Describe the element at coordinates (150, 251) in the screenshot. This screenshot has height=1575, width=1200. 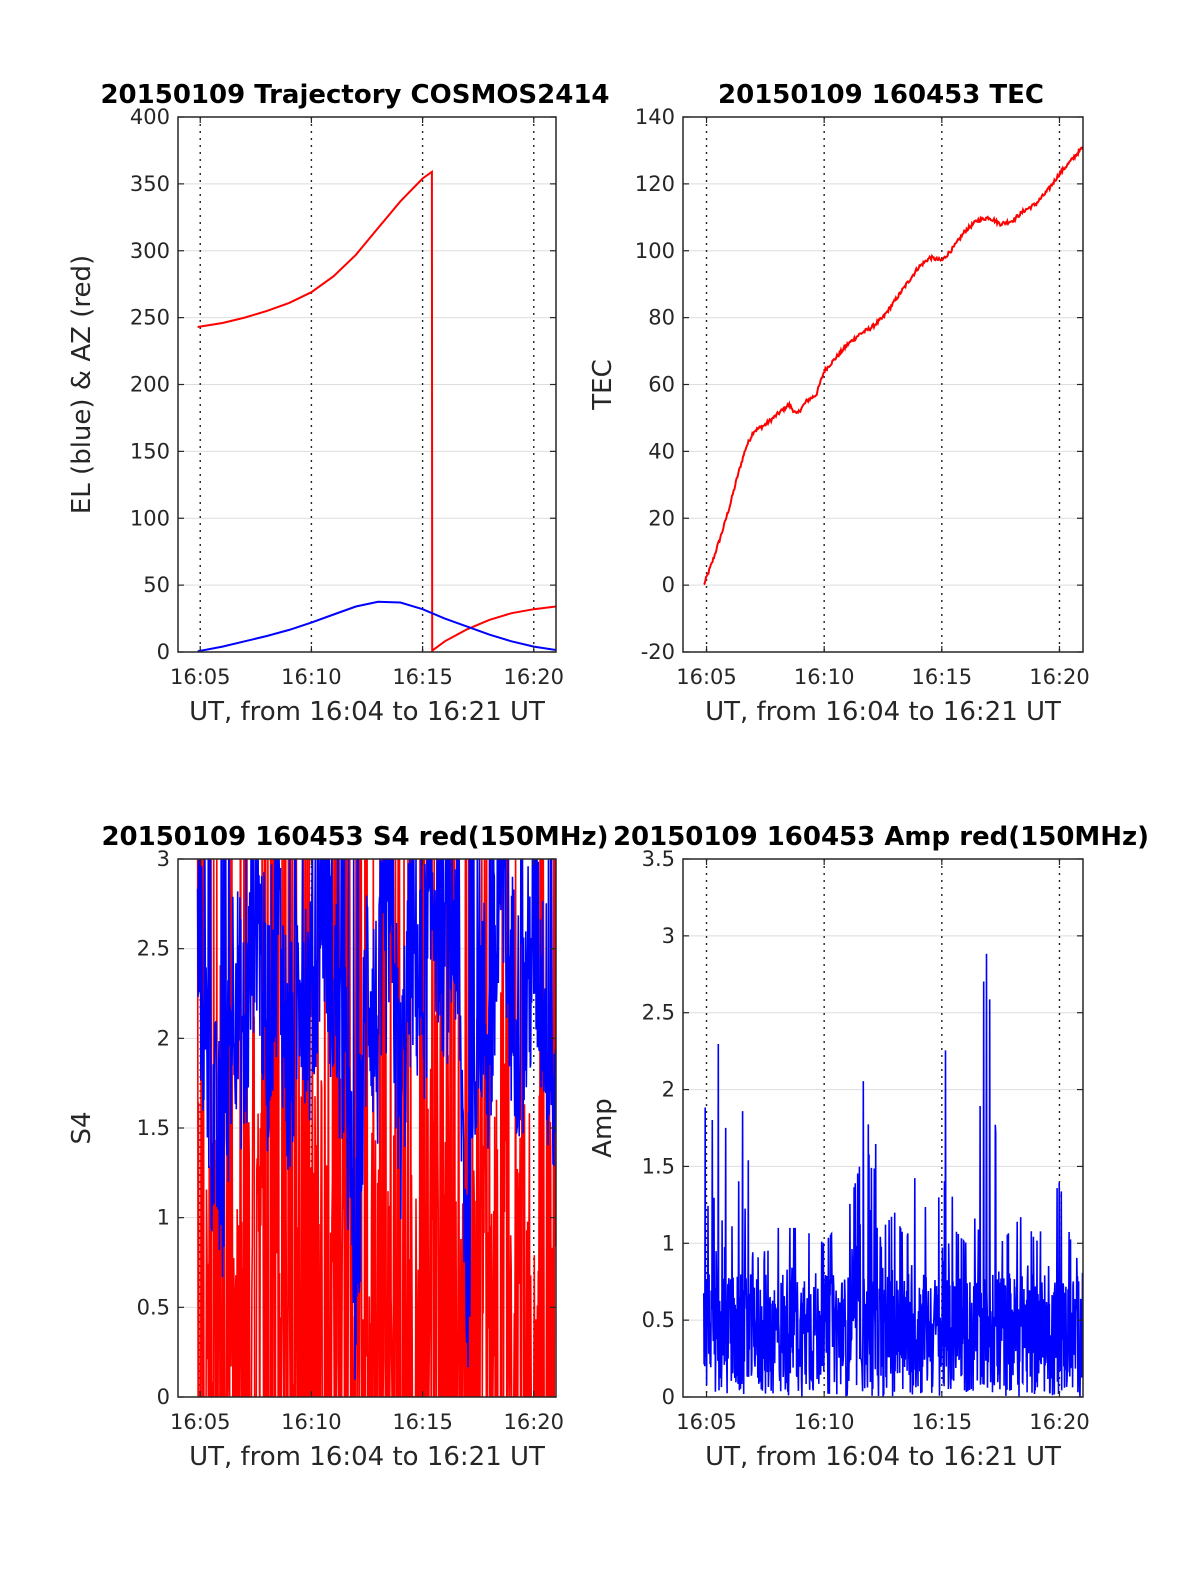
I see `y-tick-label: 300` at that location.